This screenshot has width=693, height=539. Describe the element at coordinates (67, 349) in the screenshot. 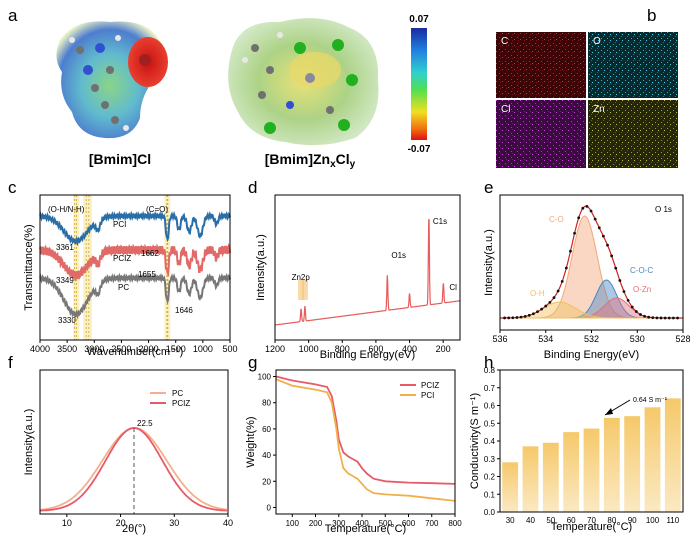

I see `x-tick-label: 3500` at that location.